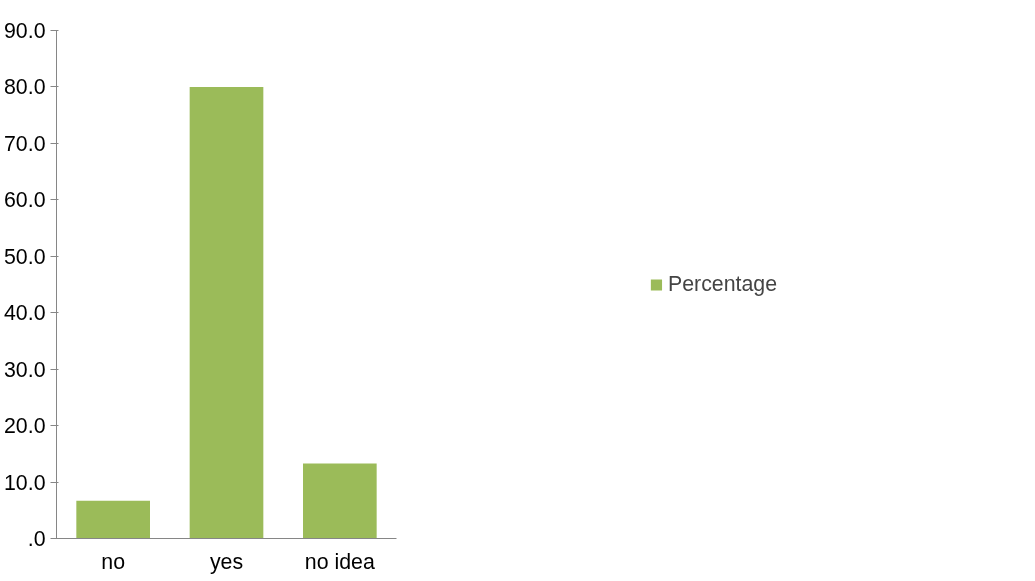  What do you see at coordinates (24, 143) in the screenshot?
I see `y-tick-label: 70.0` at bounding box center [24, 143].